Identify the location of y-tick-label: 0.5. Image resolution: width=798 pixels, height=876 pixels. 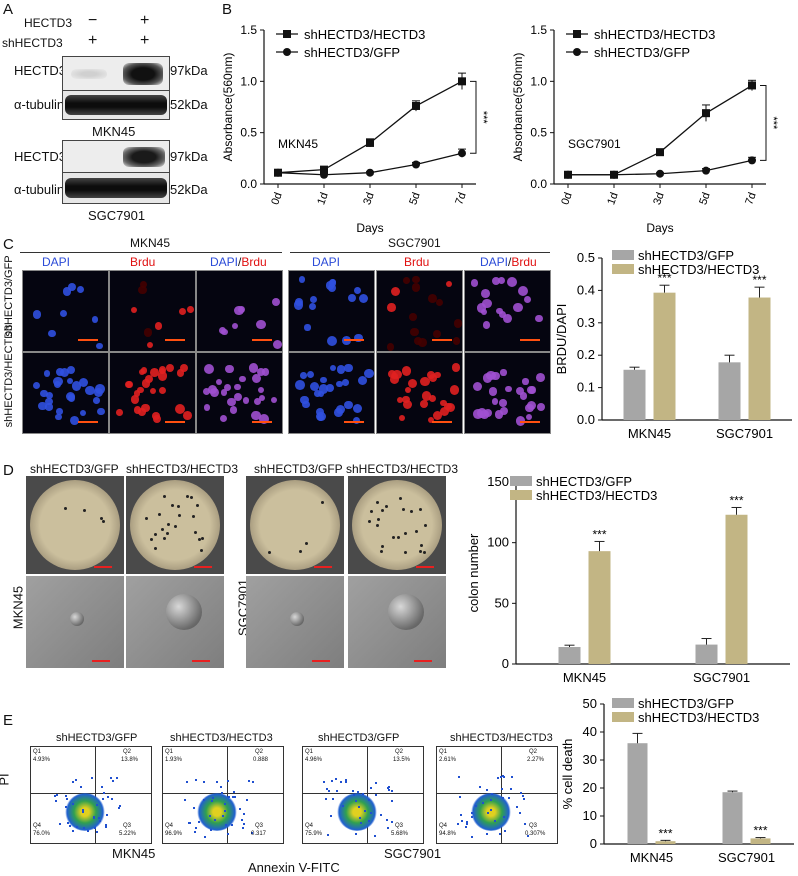
(248, 133).